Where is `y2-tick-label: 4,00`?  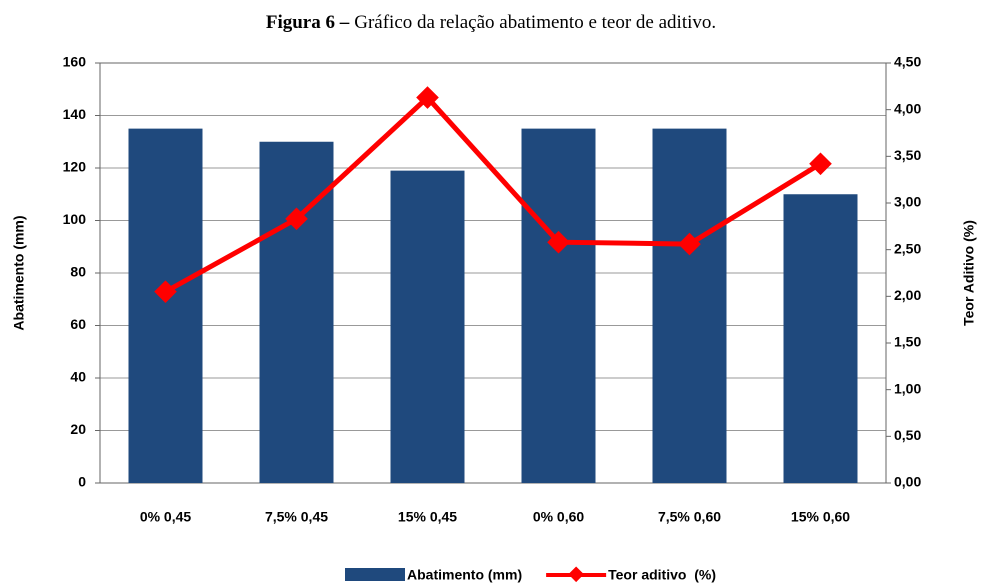 y2-tick-label: 4,00 is located at coordinates (907, 108).